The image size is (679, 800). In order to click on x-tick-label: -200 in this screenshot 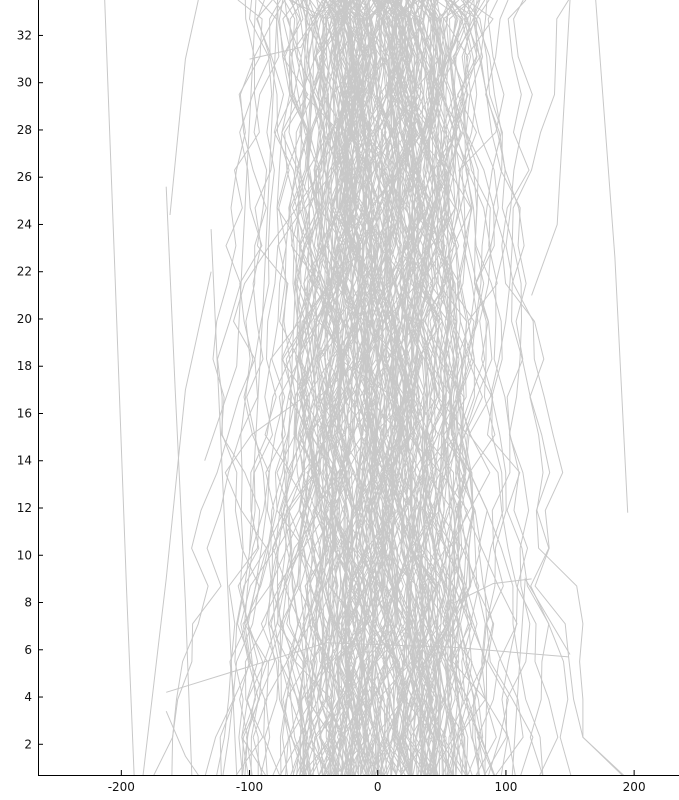, I will do `click(121, 787)`.